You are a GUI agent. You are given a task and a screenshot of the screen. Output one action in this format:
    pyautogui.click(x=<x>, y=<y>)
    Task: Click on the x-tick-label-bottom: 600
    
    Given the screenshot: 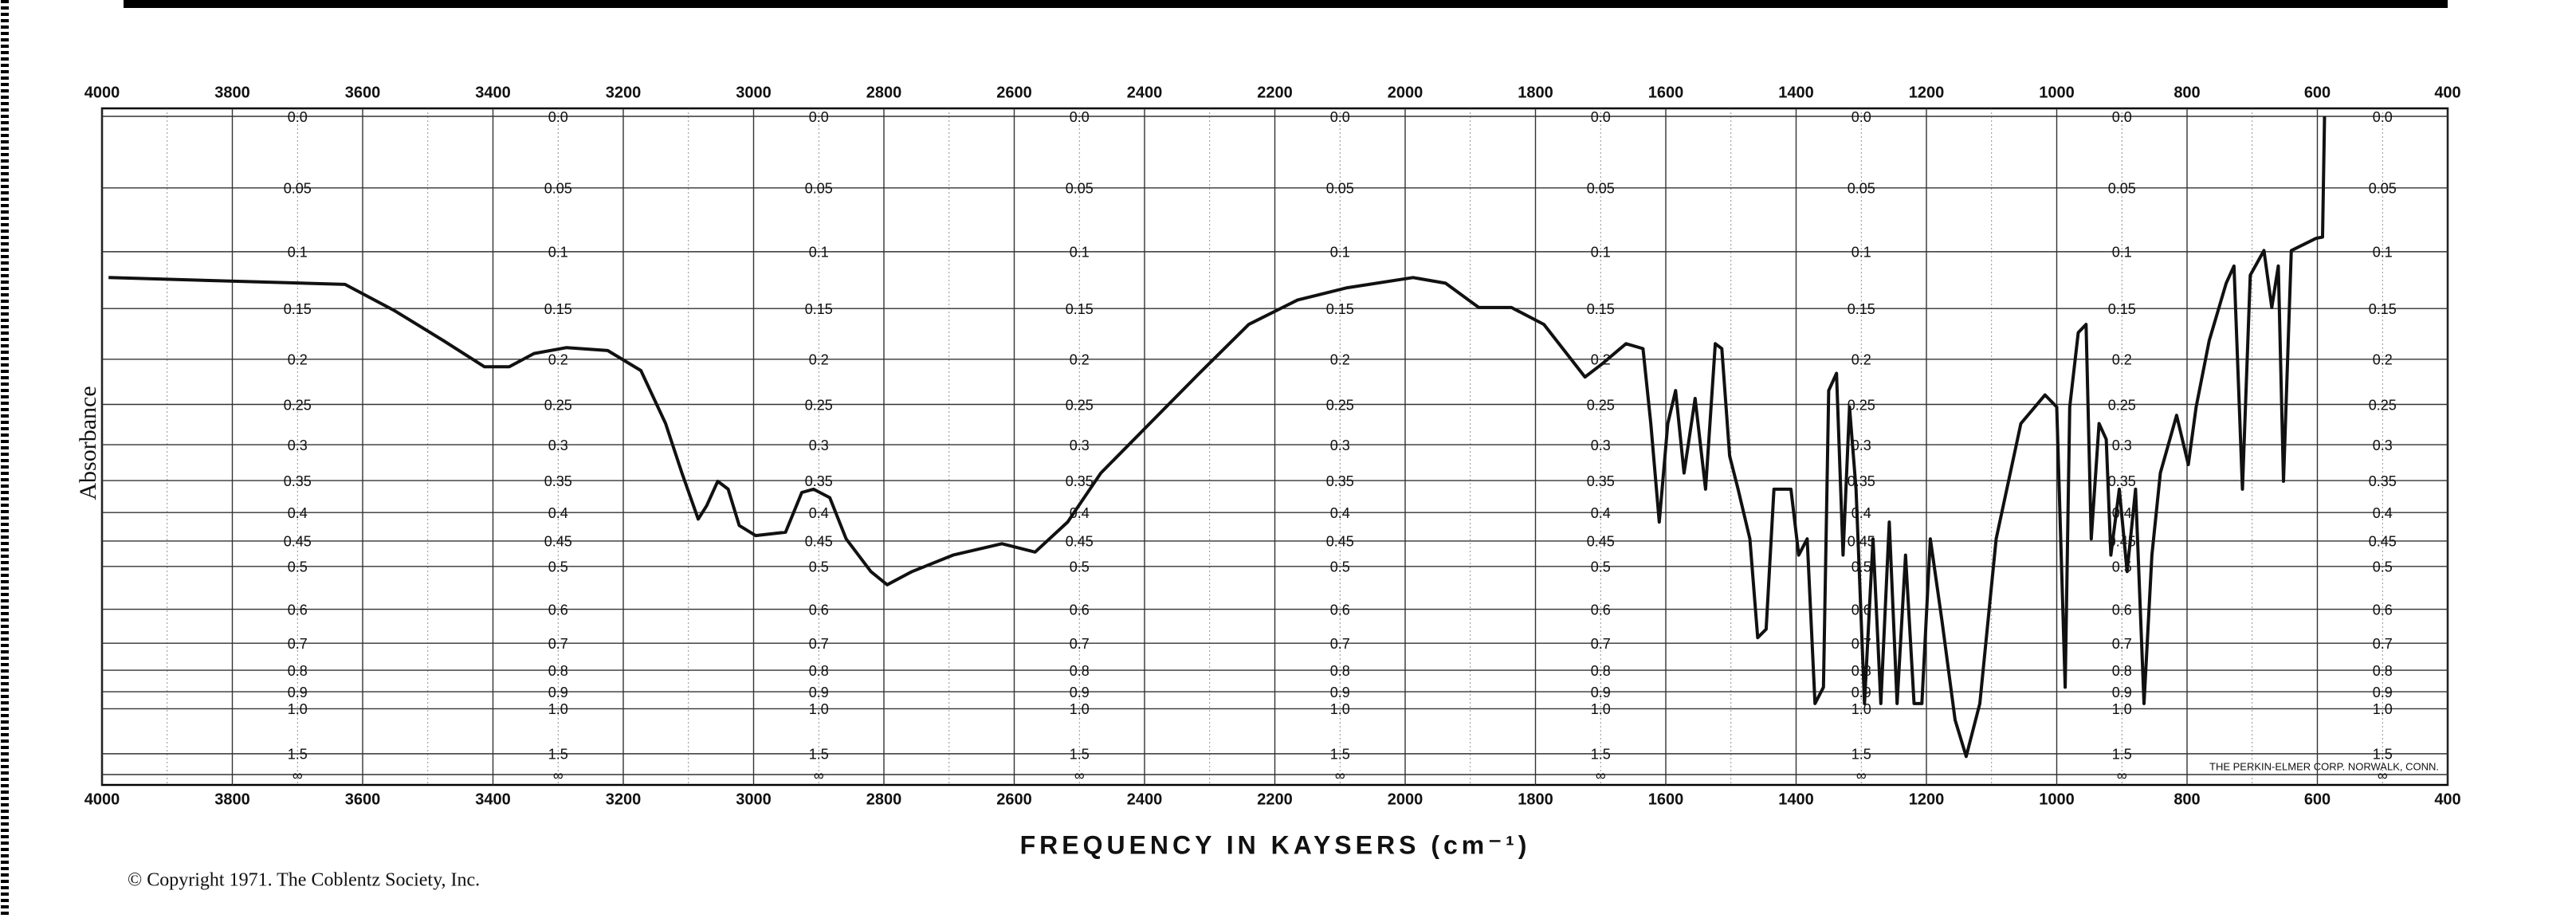 What is the action you would take?
    pyautogui.click(x=2317, y=799)
    